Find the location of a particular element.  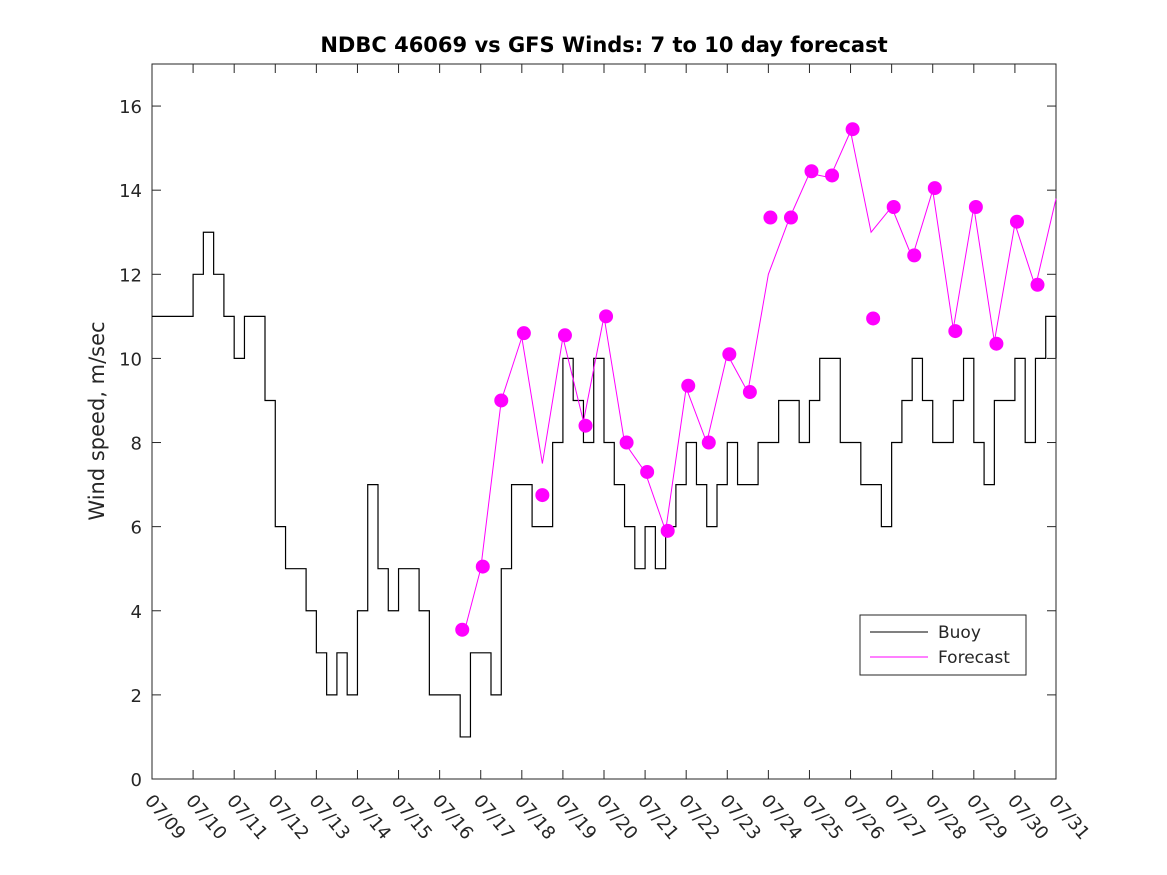

x-tick-label: 07/09 is located at coordinates (164, 817).